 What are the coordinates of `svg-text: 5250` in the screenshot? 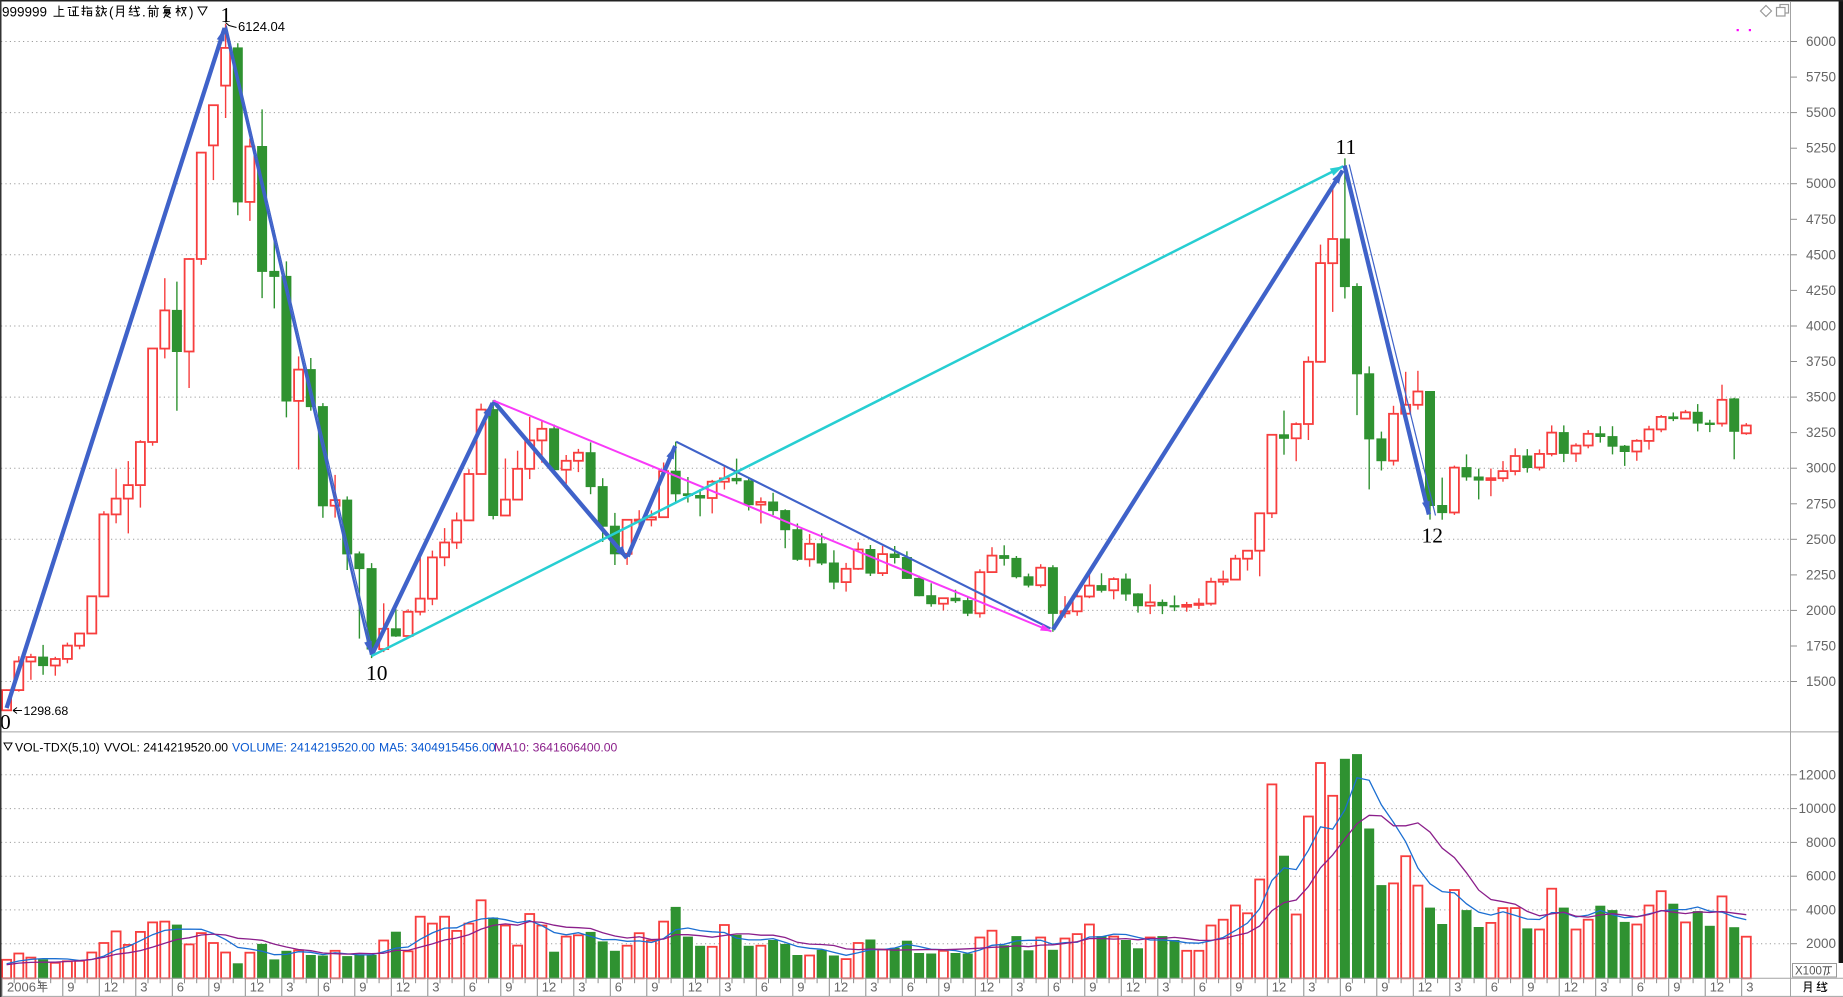 It's located at (1821, 148).